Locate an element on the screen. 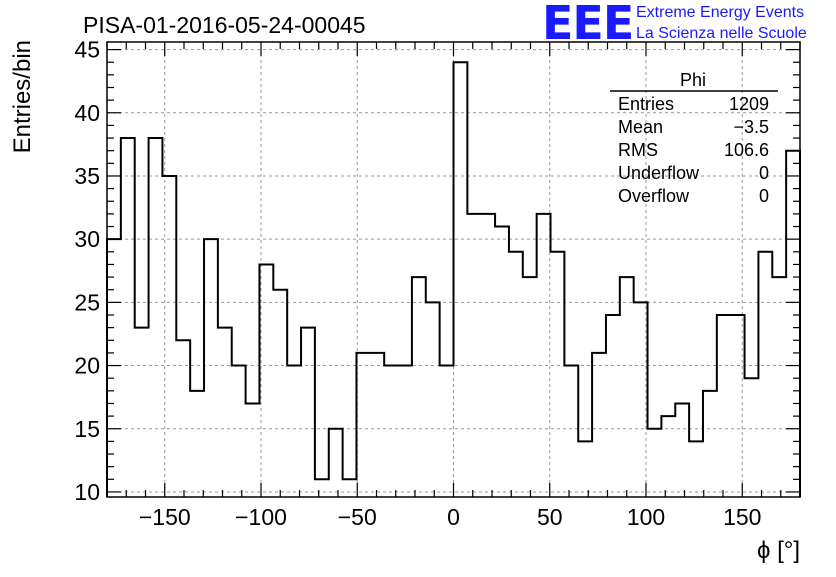  stats-underflow-label: Underflow is located at coordinates (659, 173).